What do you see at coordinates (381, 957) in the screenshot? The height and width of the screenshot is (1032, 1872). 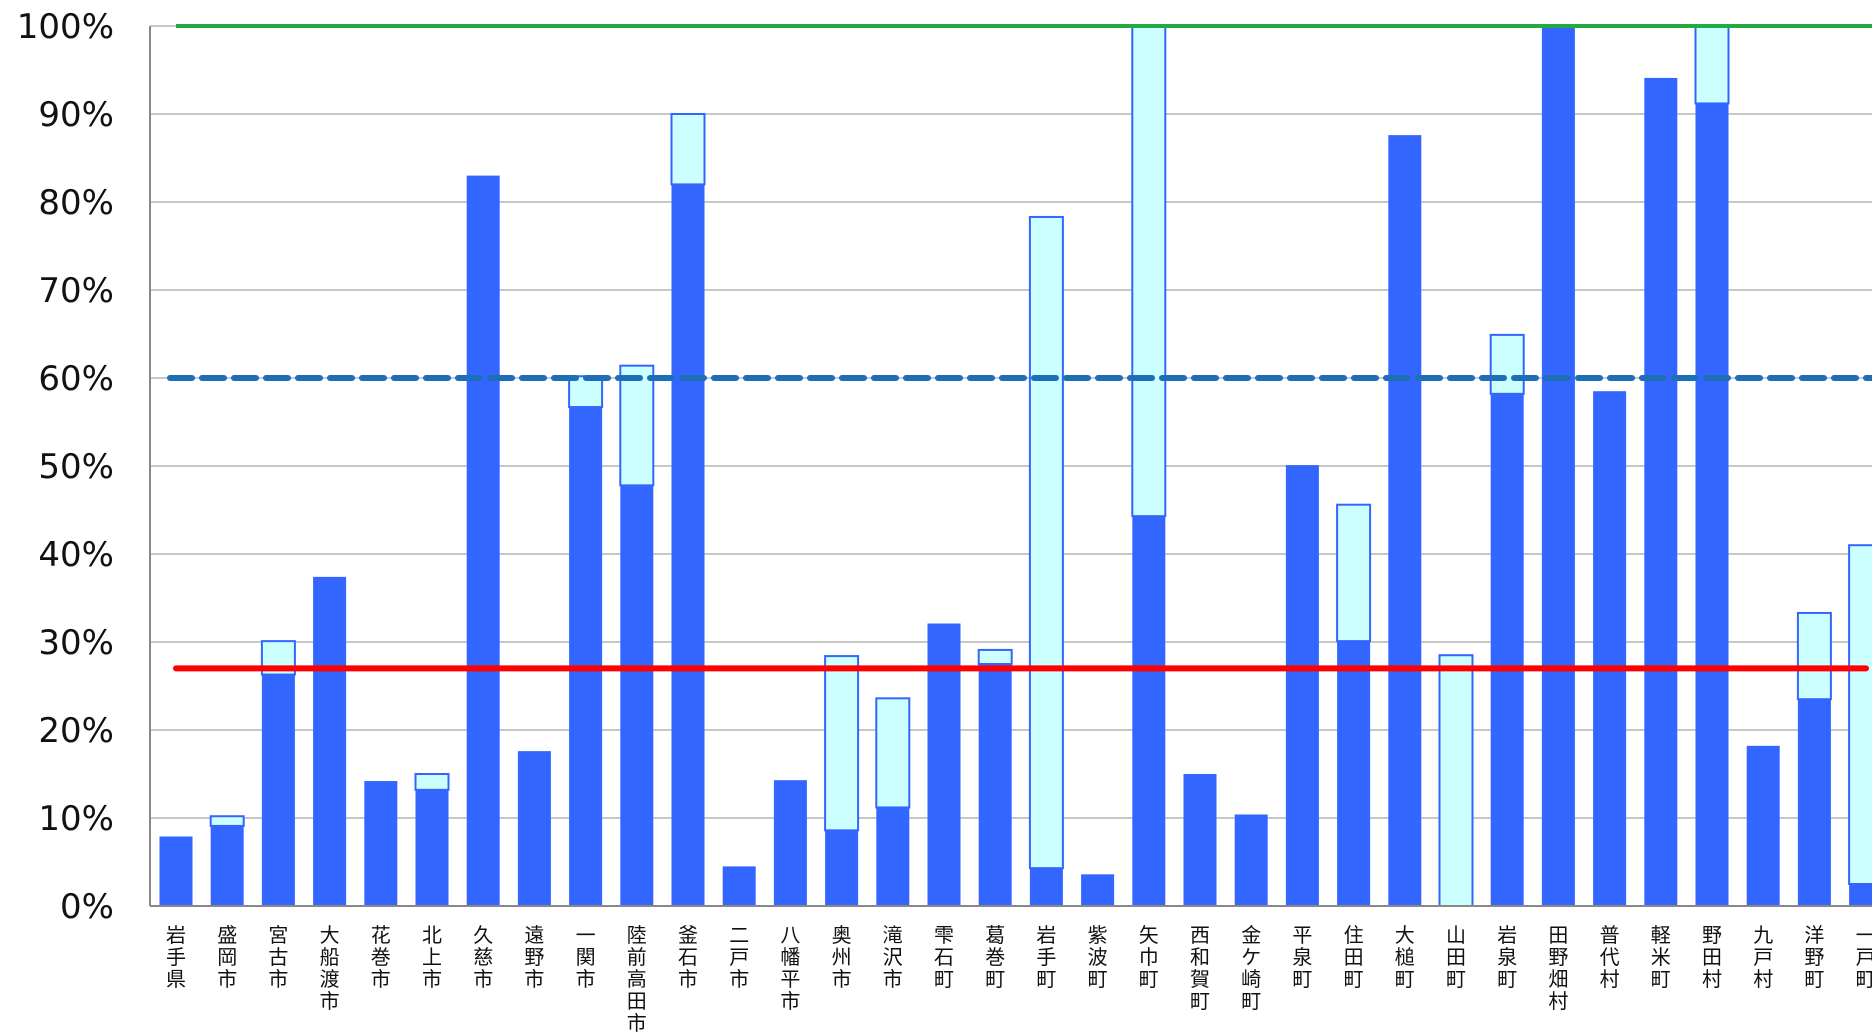 I see `category-label: 花巻市` at bounding box center [381, 957].